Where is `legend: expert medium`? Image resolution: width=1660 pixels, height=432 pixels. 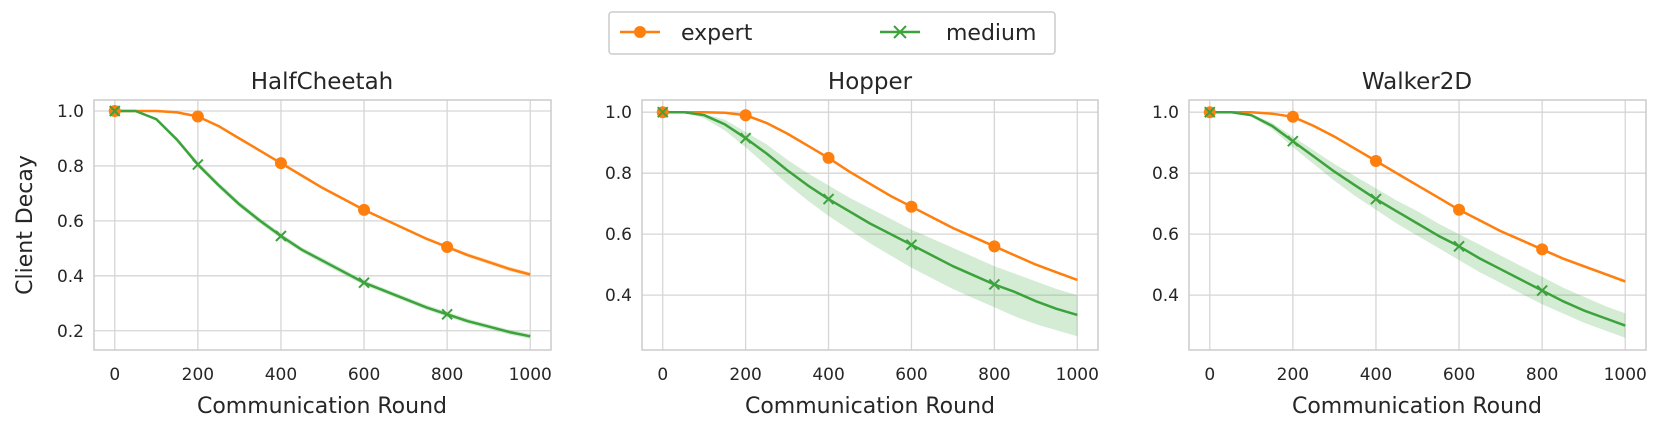
legend: expert medium is located at coordinates (832, 33).